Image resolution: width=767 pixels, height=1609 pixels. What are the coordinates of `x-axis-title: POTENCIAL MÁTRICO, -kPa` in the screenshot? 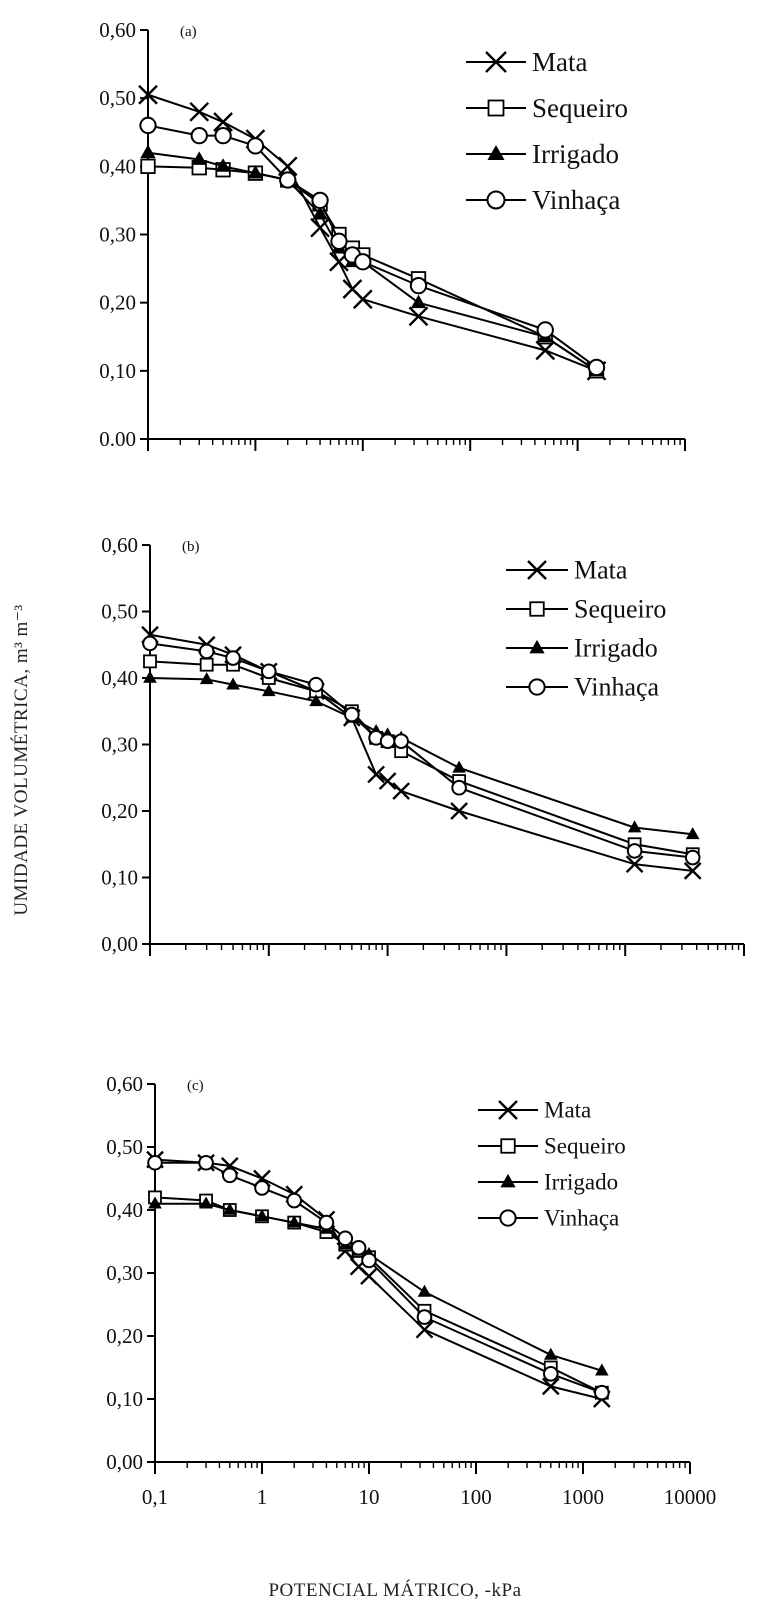 It's located at (394, 1590).